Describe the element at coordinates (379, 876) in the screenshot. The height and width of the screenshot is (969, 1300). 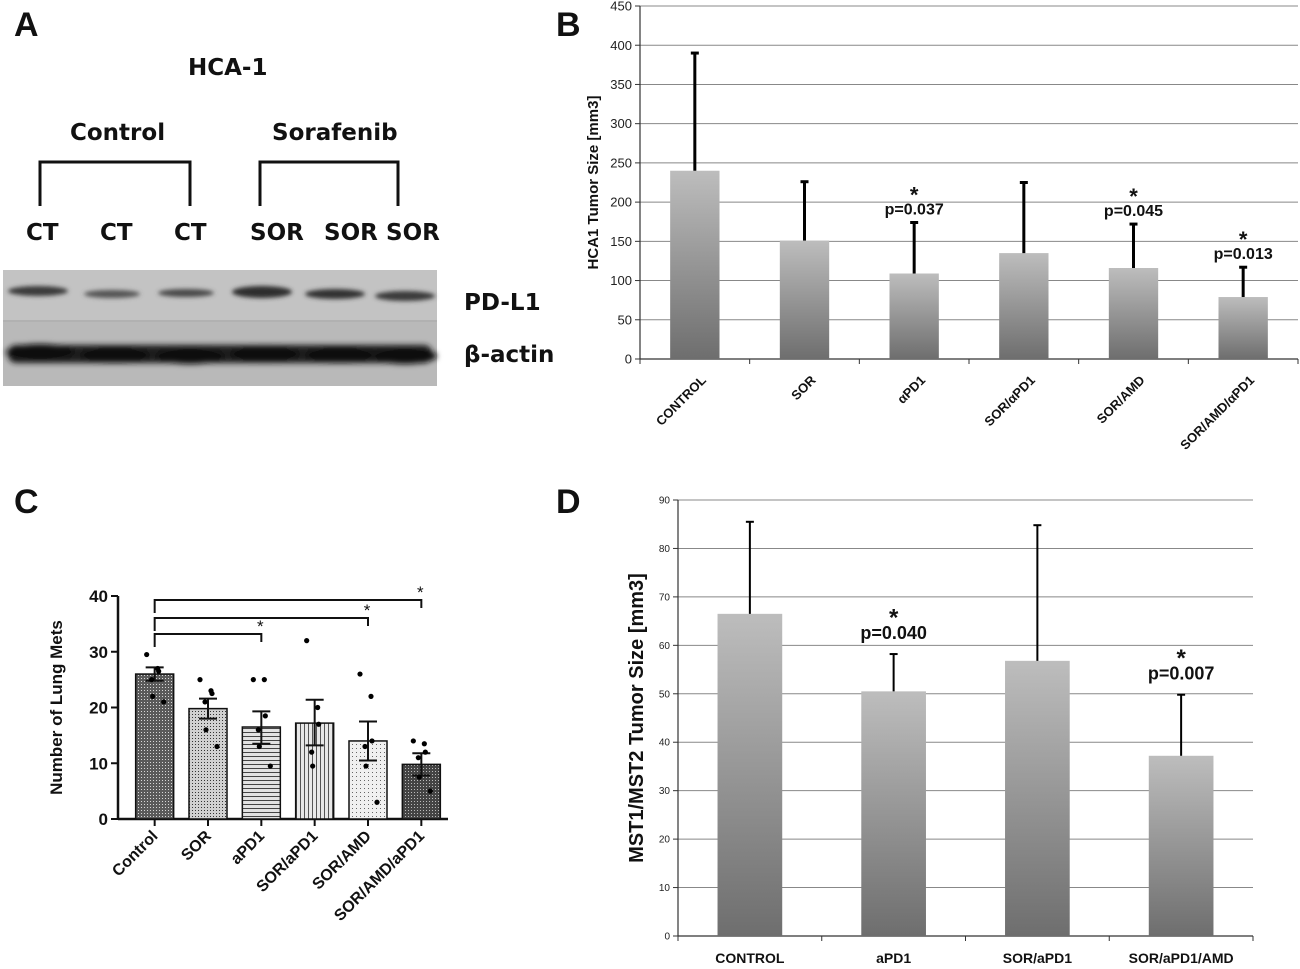
I see `x-tick-label: SOR/AMD/aPD1` at that location.